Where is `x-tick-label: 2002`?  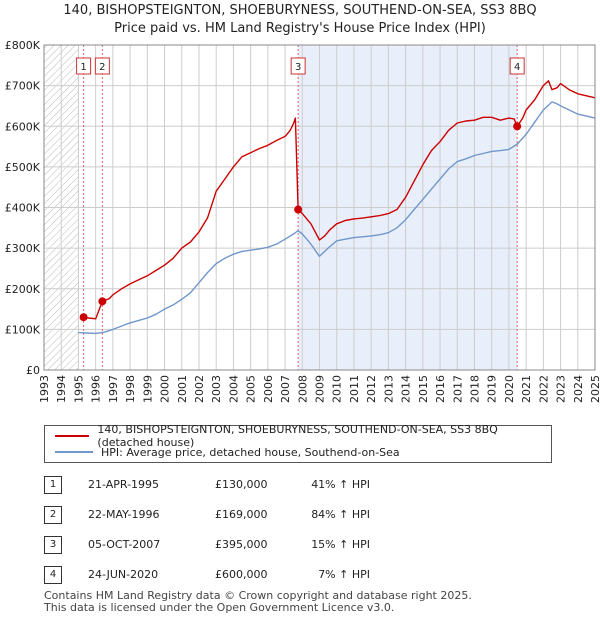
x-tick-label: 2002 is located at coordinates (199, 389).